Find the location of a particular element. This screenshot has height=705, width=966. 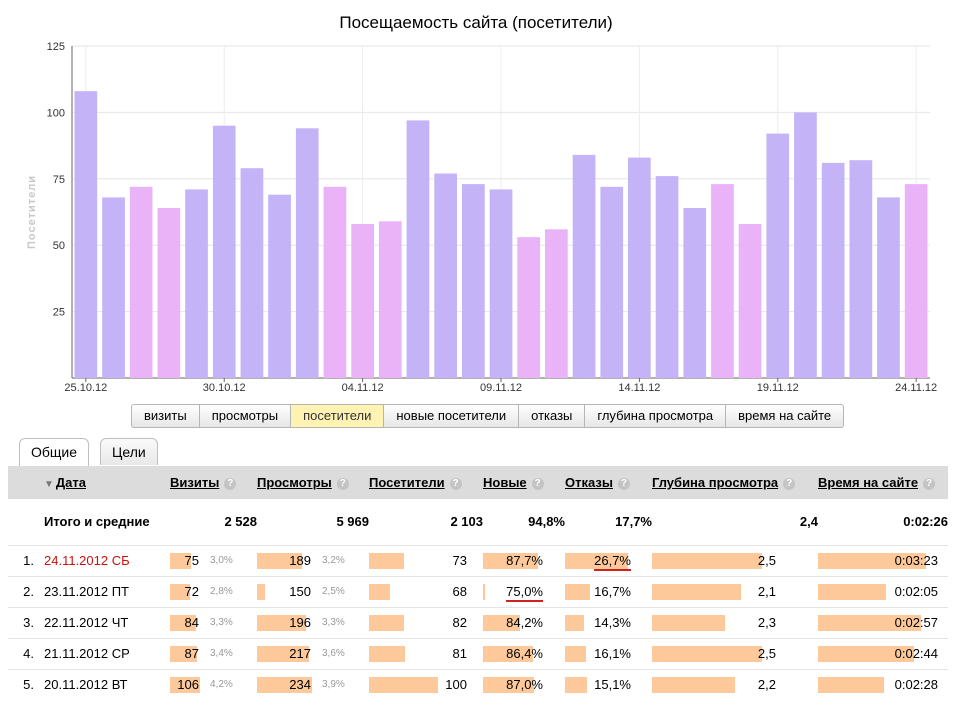

row-date-link: 24.11.2012 СБ is located at coordinates (87, 560).